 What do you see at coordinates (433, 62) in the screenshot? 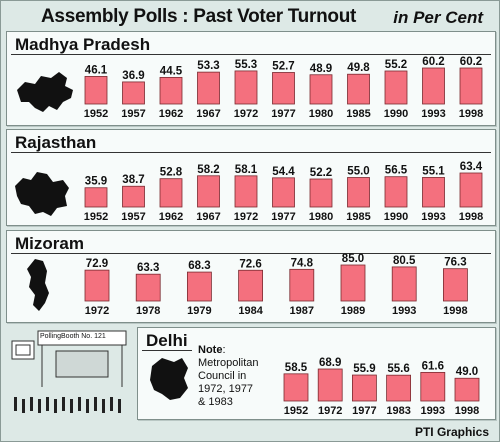
I see `data-label: 60.2` at bounding box center [433, 62].